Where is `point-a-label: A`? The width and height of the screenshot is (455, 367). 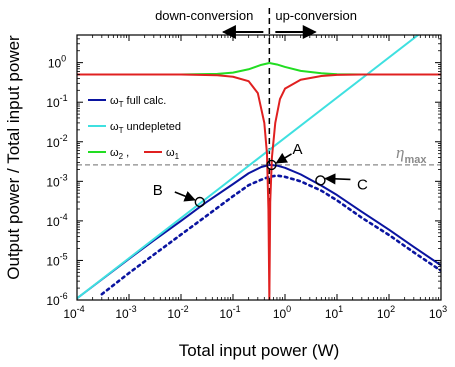 point-a-label: A is located at coordinates (297, 149).